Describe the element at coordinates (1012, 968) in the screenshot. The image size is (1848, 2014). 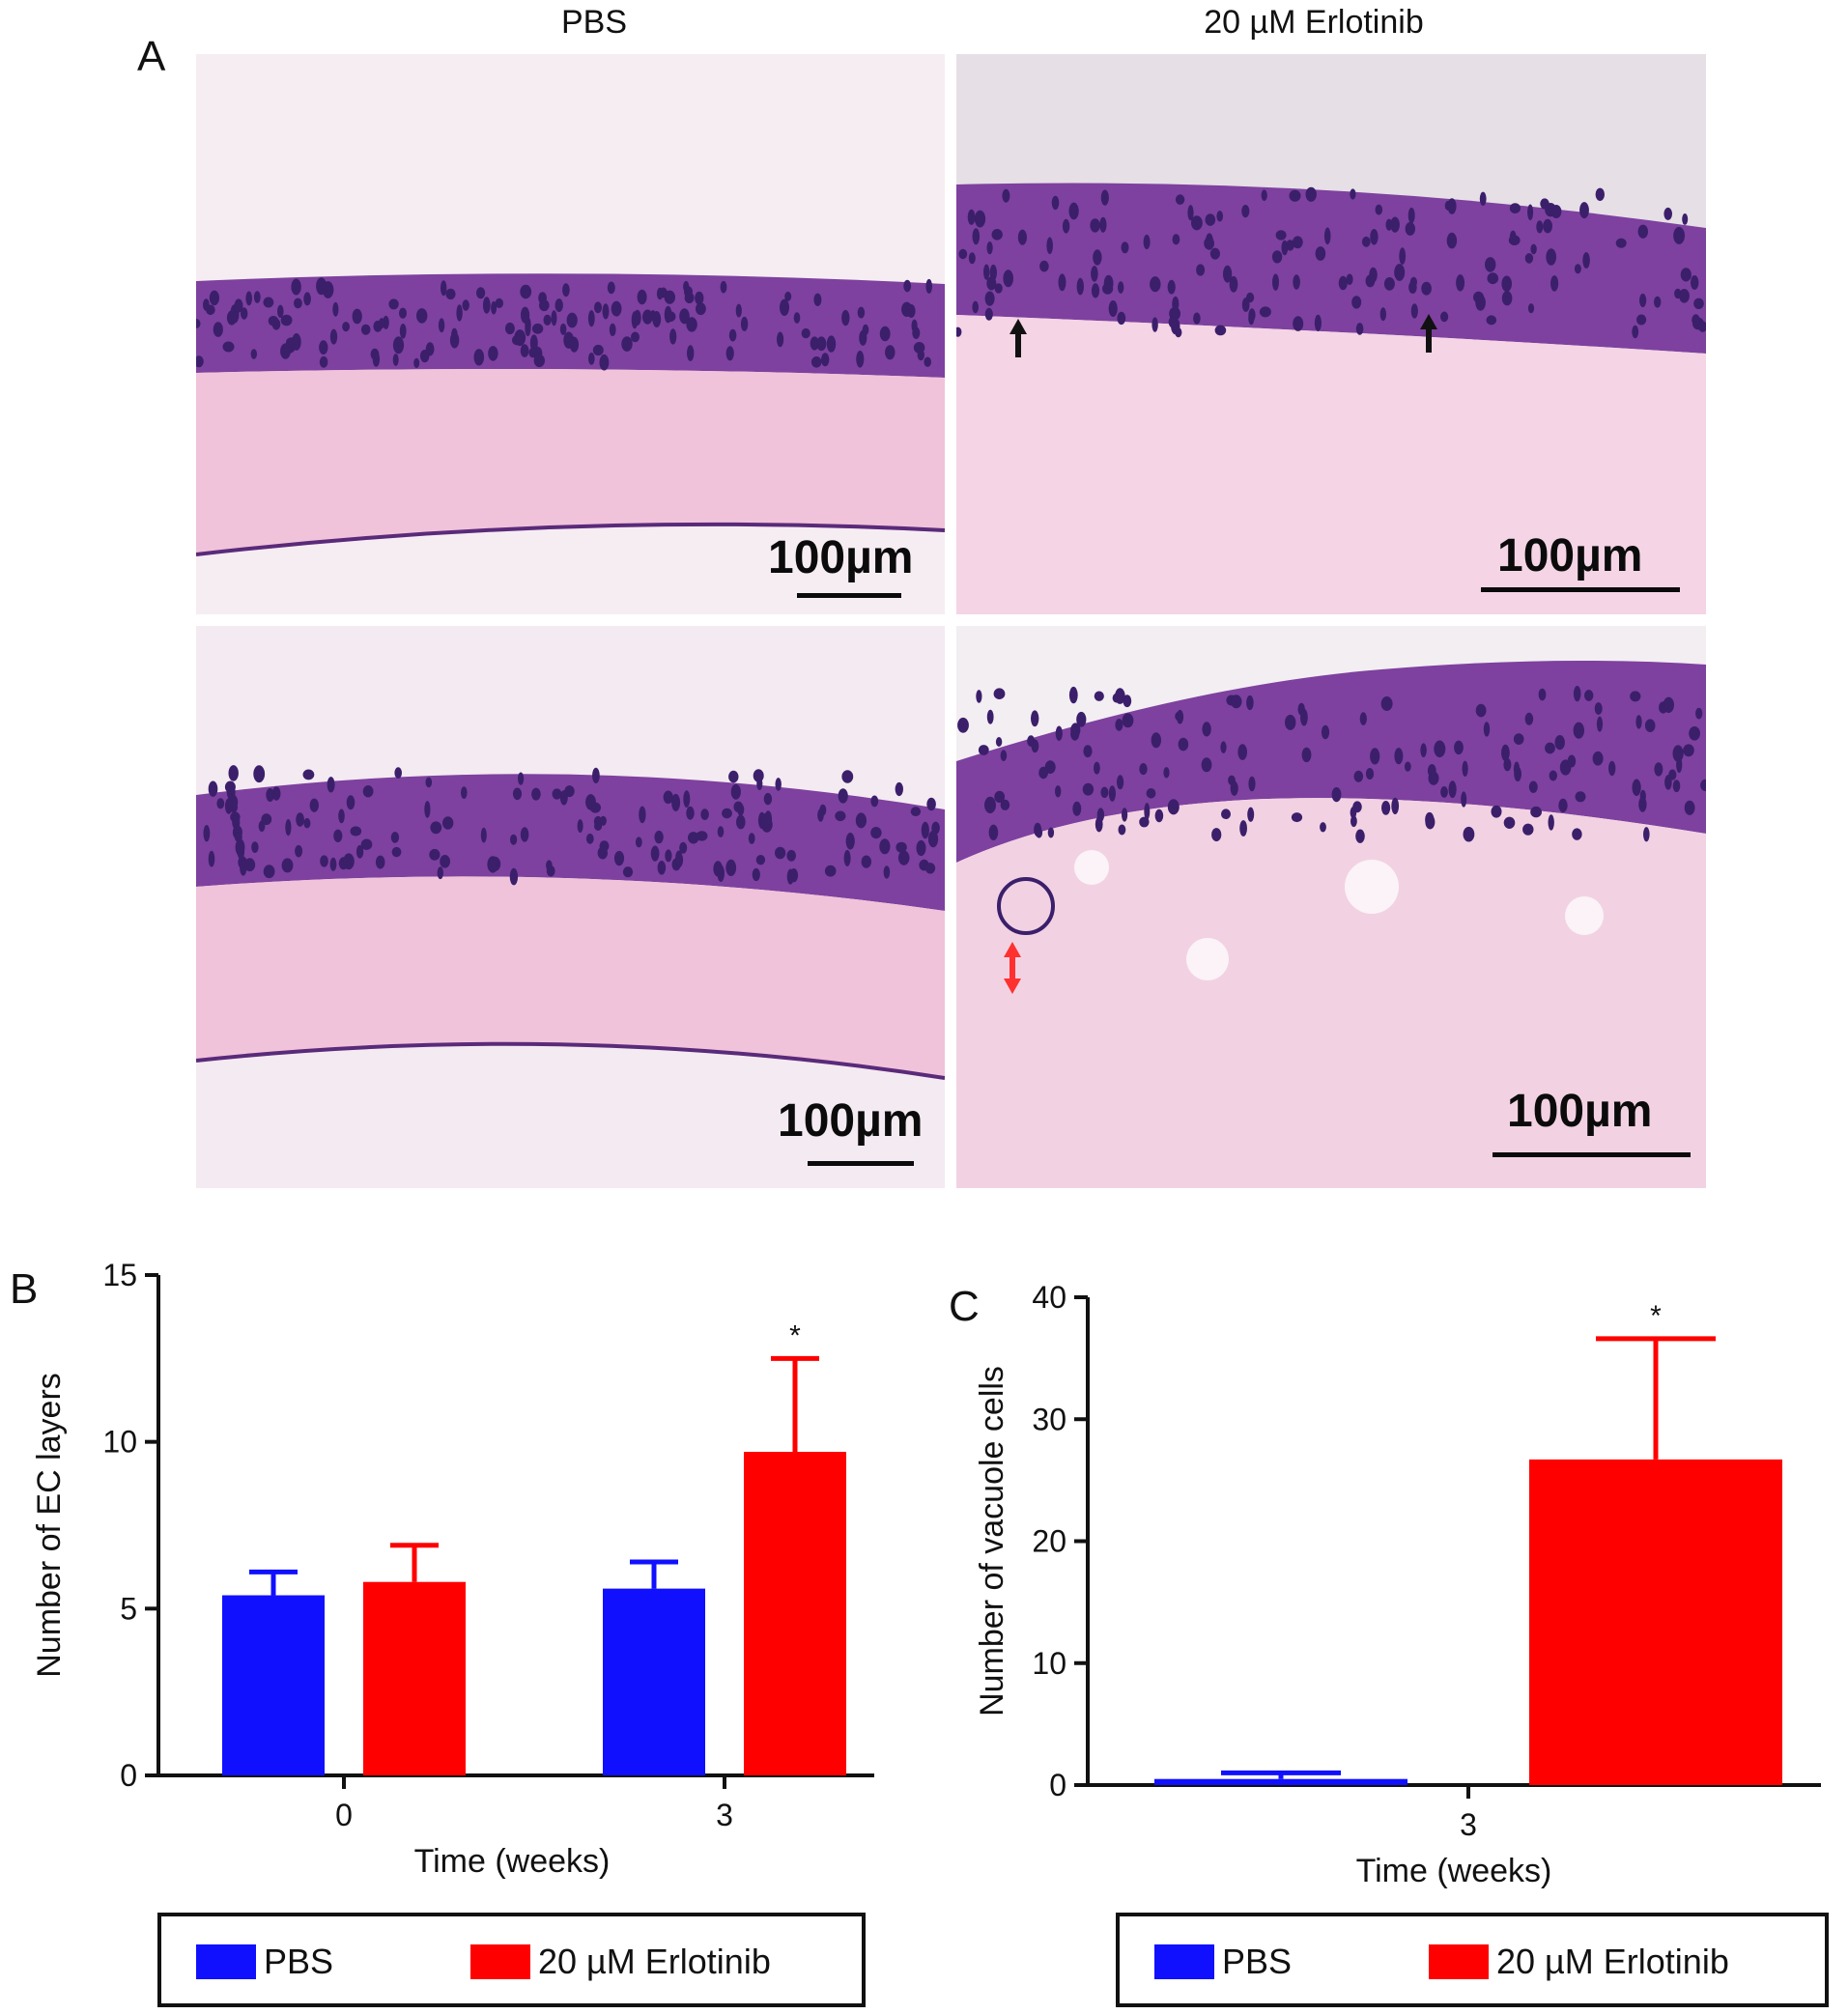
I see `red-arrow` at that location.